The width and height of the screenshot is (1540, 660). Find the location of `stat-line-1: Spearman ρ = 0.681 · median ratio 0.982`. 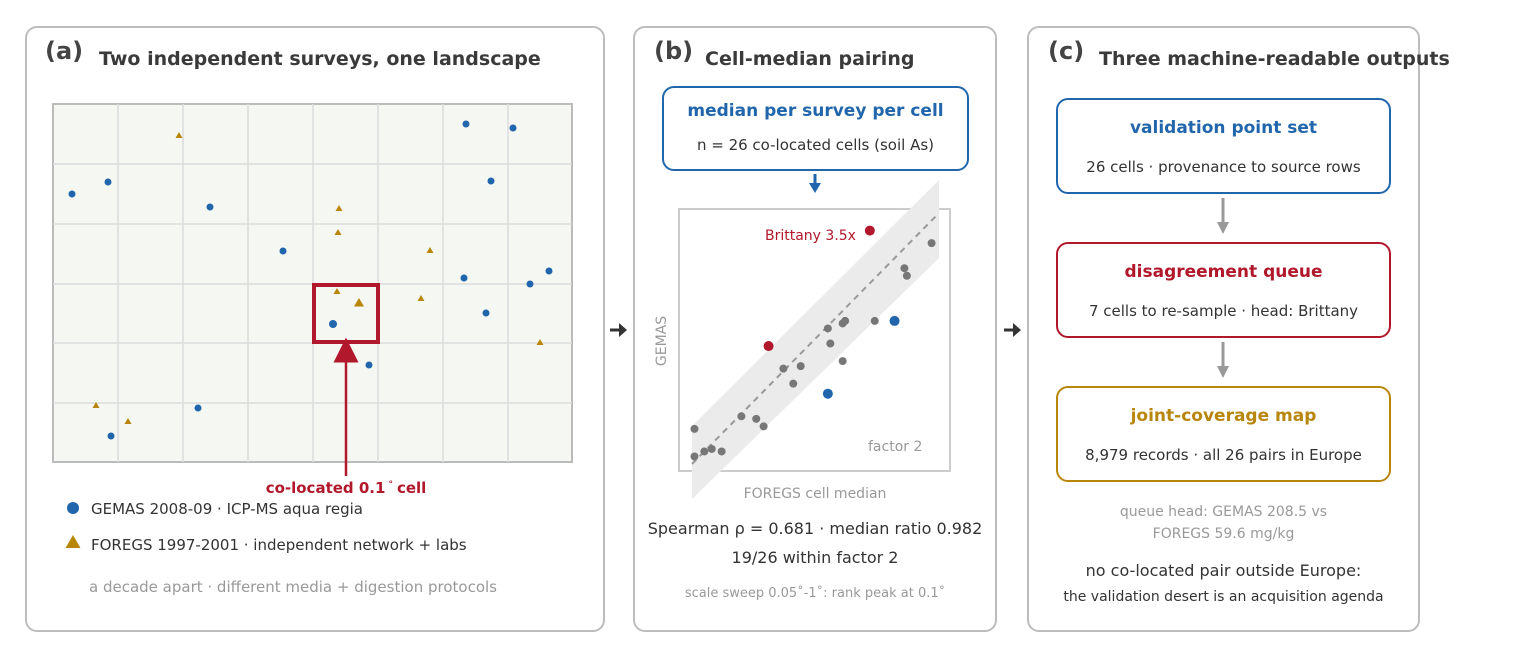

stat-line-1: Spearman ρ = 0.681 · median ratio 0.982 is located at coordinates (815, 528).